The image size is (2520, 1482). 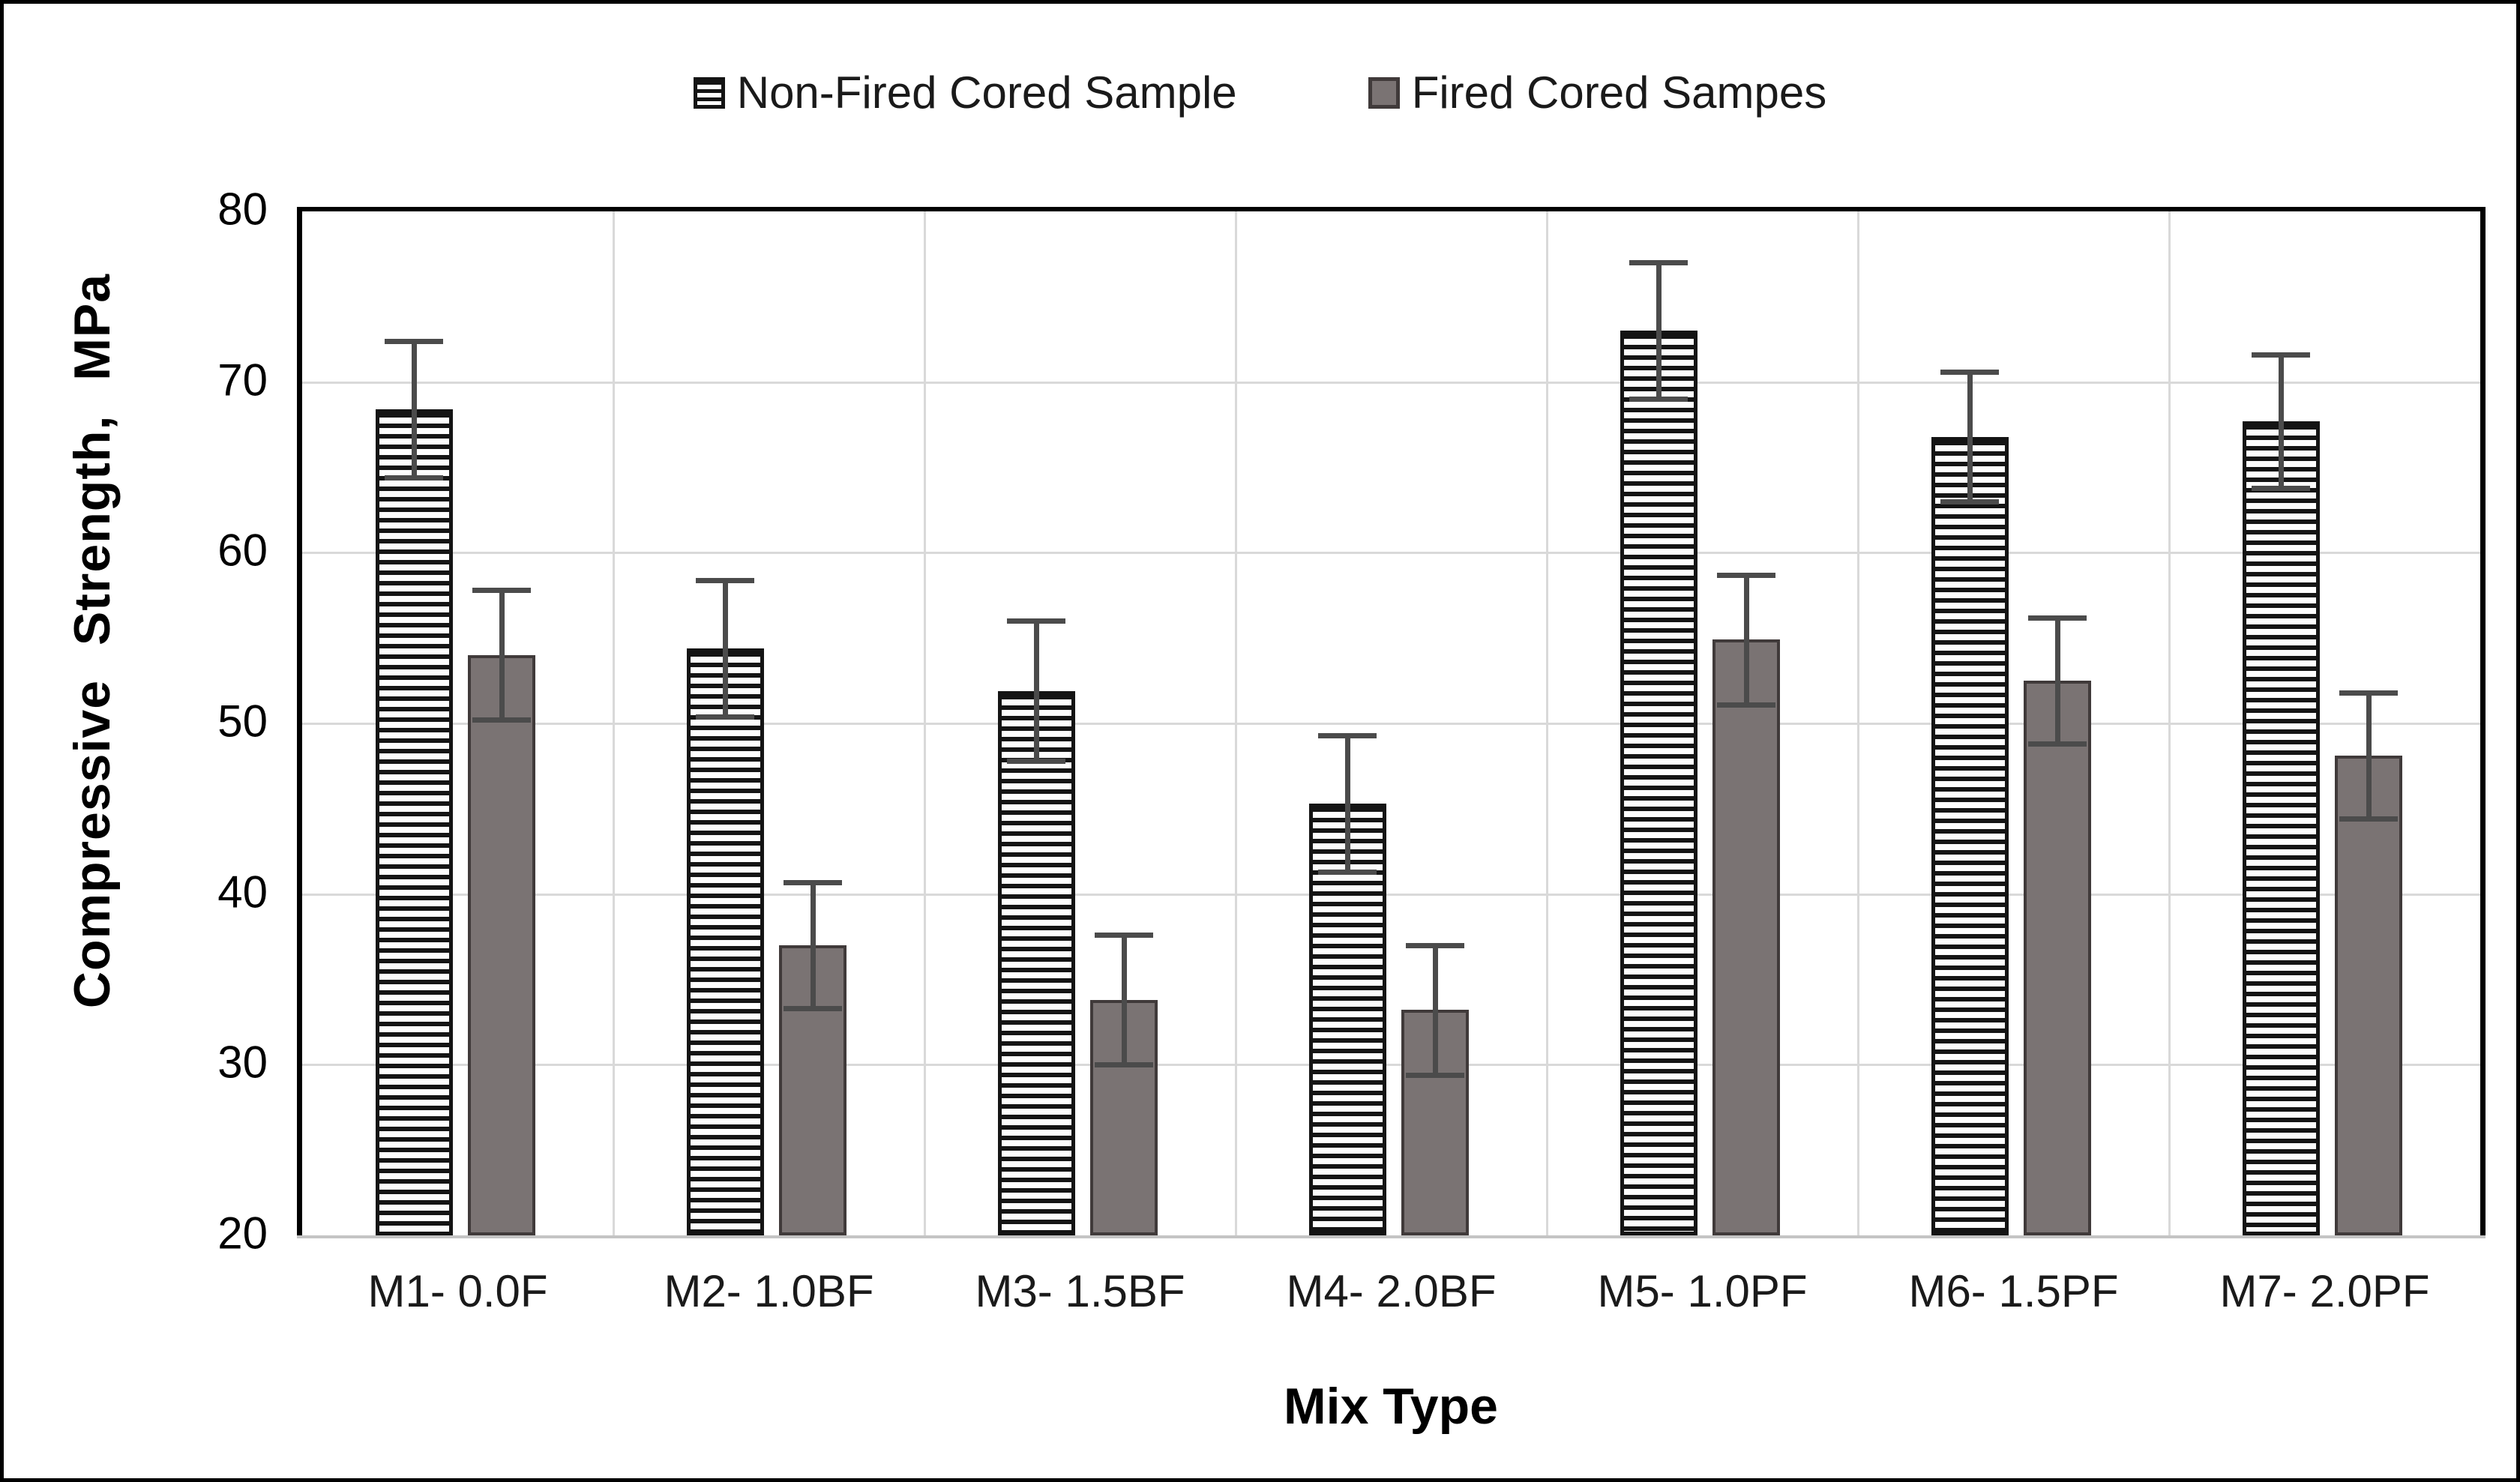 What do you see at coordinates (2324, 1291) in the screenshot?
I see `x-category-label-7: M7- 2.0PF` at bounding box center [2324, 1291].